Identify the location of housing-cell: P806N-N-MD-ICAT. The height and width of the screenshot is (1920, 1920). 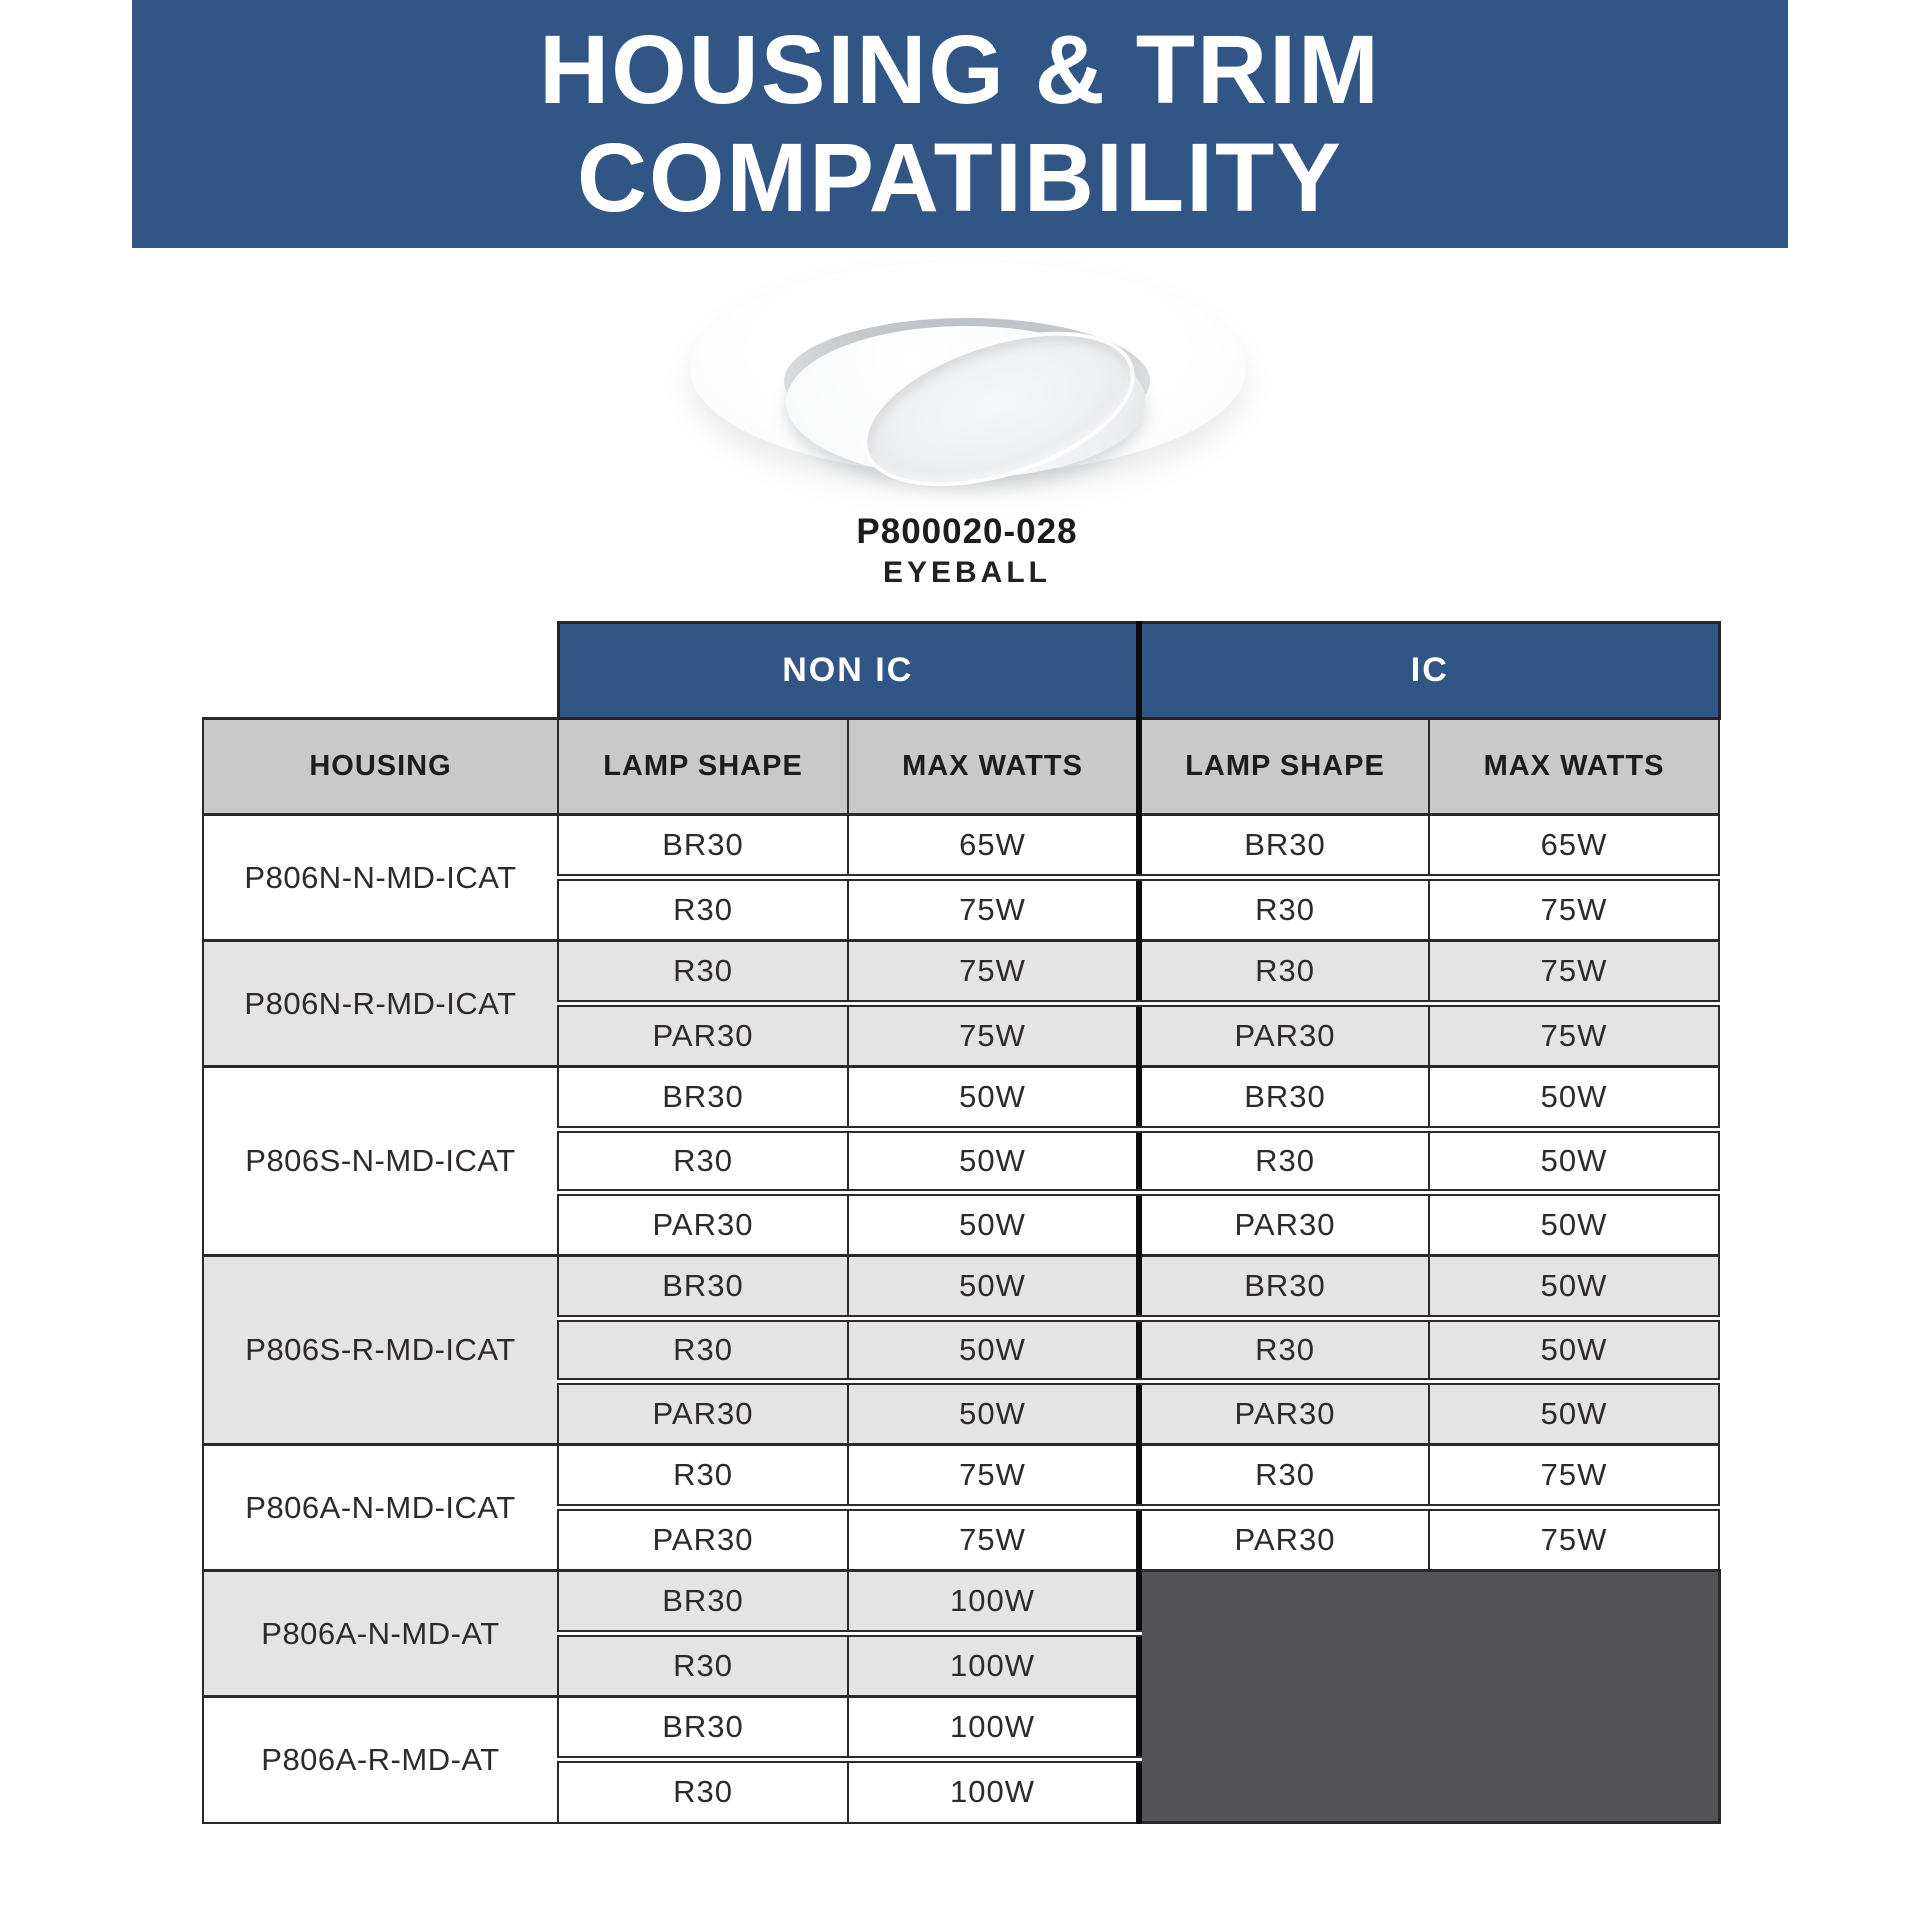
(380, 877).